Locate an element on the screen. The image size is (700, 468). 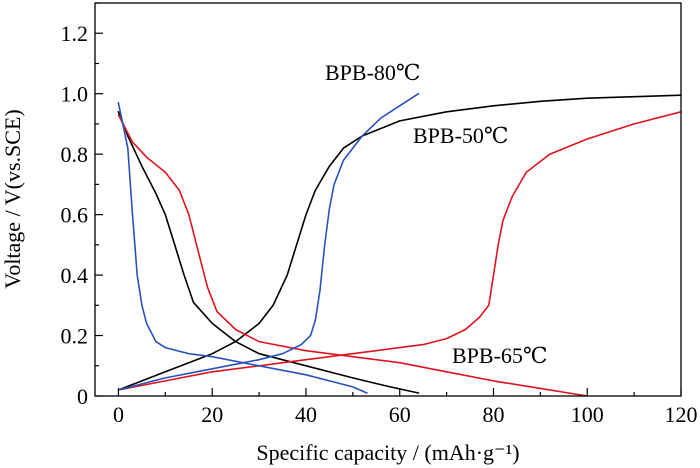
x-tick-label: 40 is located at coordinates (306, 414).